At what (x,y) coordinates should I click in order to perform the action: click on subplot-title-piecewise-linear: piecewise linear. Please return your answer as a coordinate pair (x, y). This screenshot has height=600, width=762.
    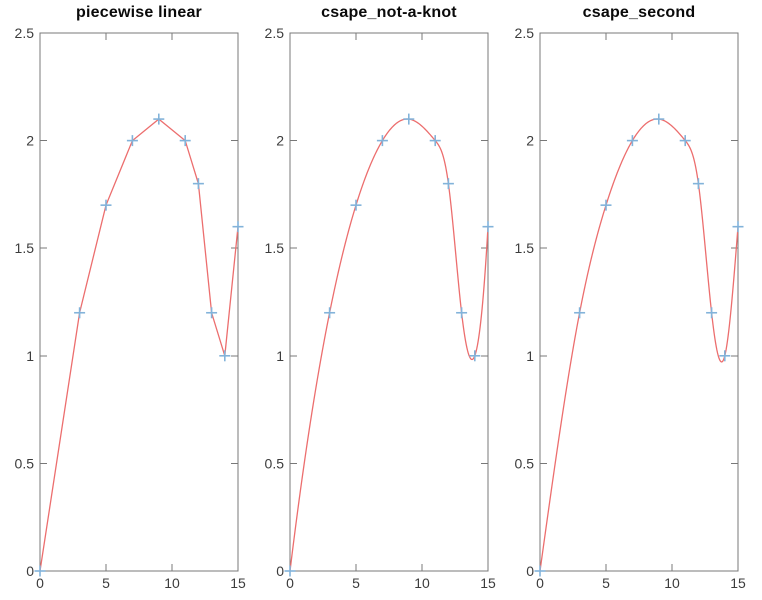
    Looking at the image, I should click on (139, 12).